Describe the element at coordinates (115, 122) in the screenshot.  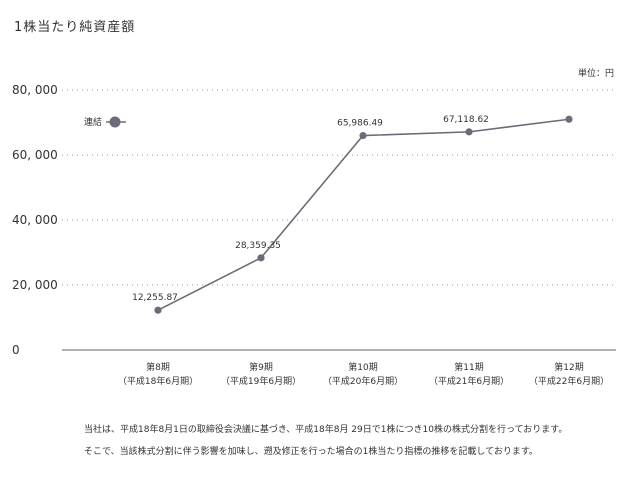
I see `legend-marker` at that location.